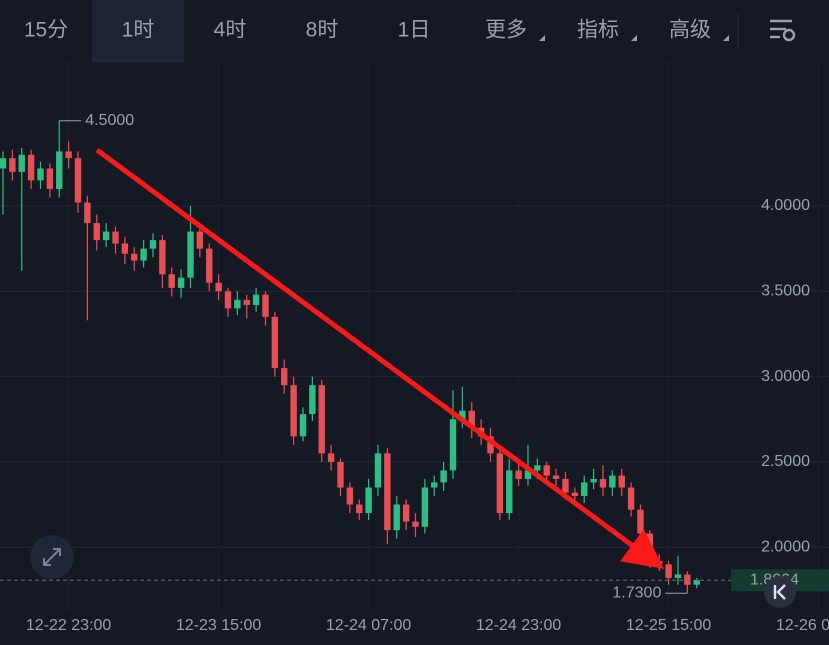 The height and width of the screenshot is (645, 829). Describe the element at coordinates (783, 30) in the screenshot. I see `settings-icon` at that location.